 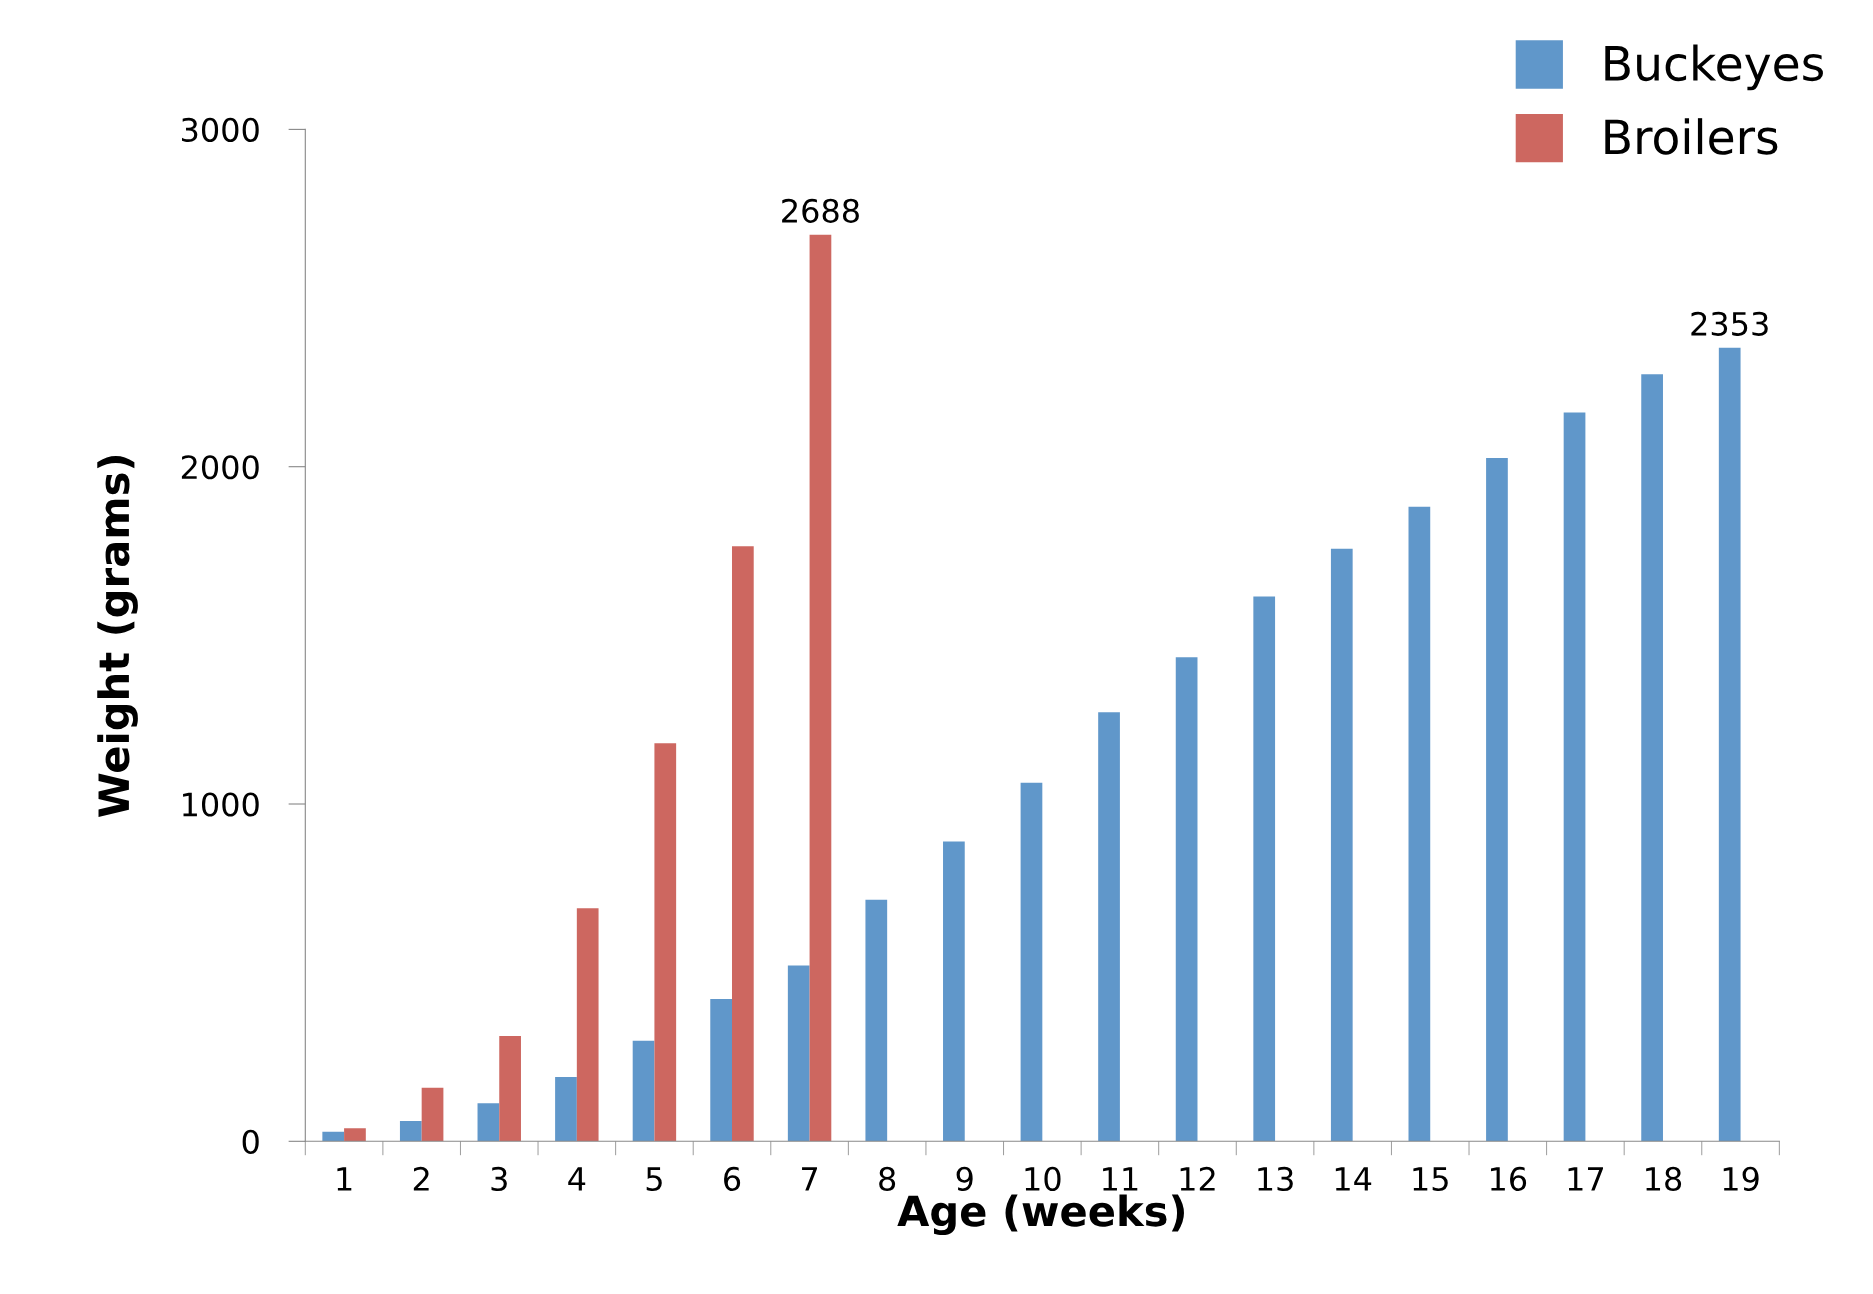 What do you see at coordinates (344, 1179) in the screenshot?
I see `x-tick-label: 1` at bounding box center [344, 1179].